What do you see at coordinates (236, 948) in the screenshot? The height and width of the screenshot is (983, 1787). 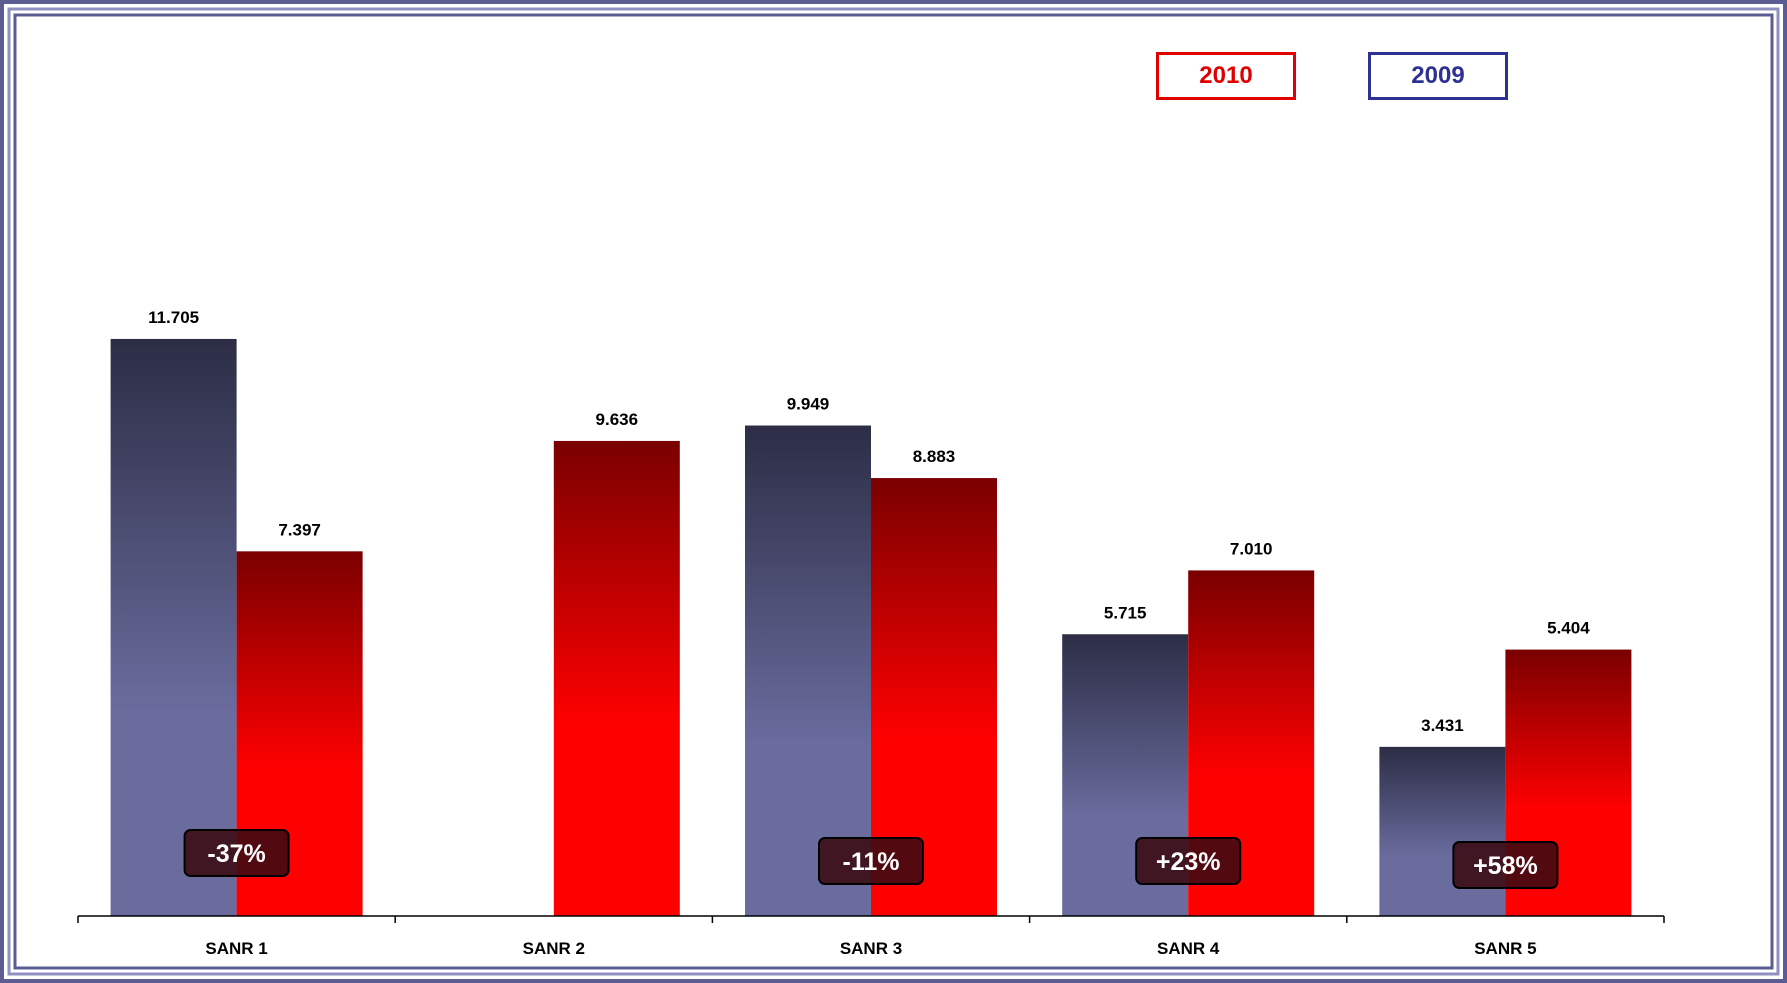 I see `x-tick-label-1: SANR 1` at bounding box center [236, 948].